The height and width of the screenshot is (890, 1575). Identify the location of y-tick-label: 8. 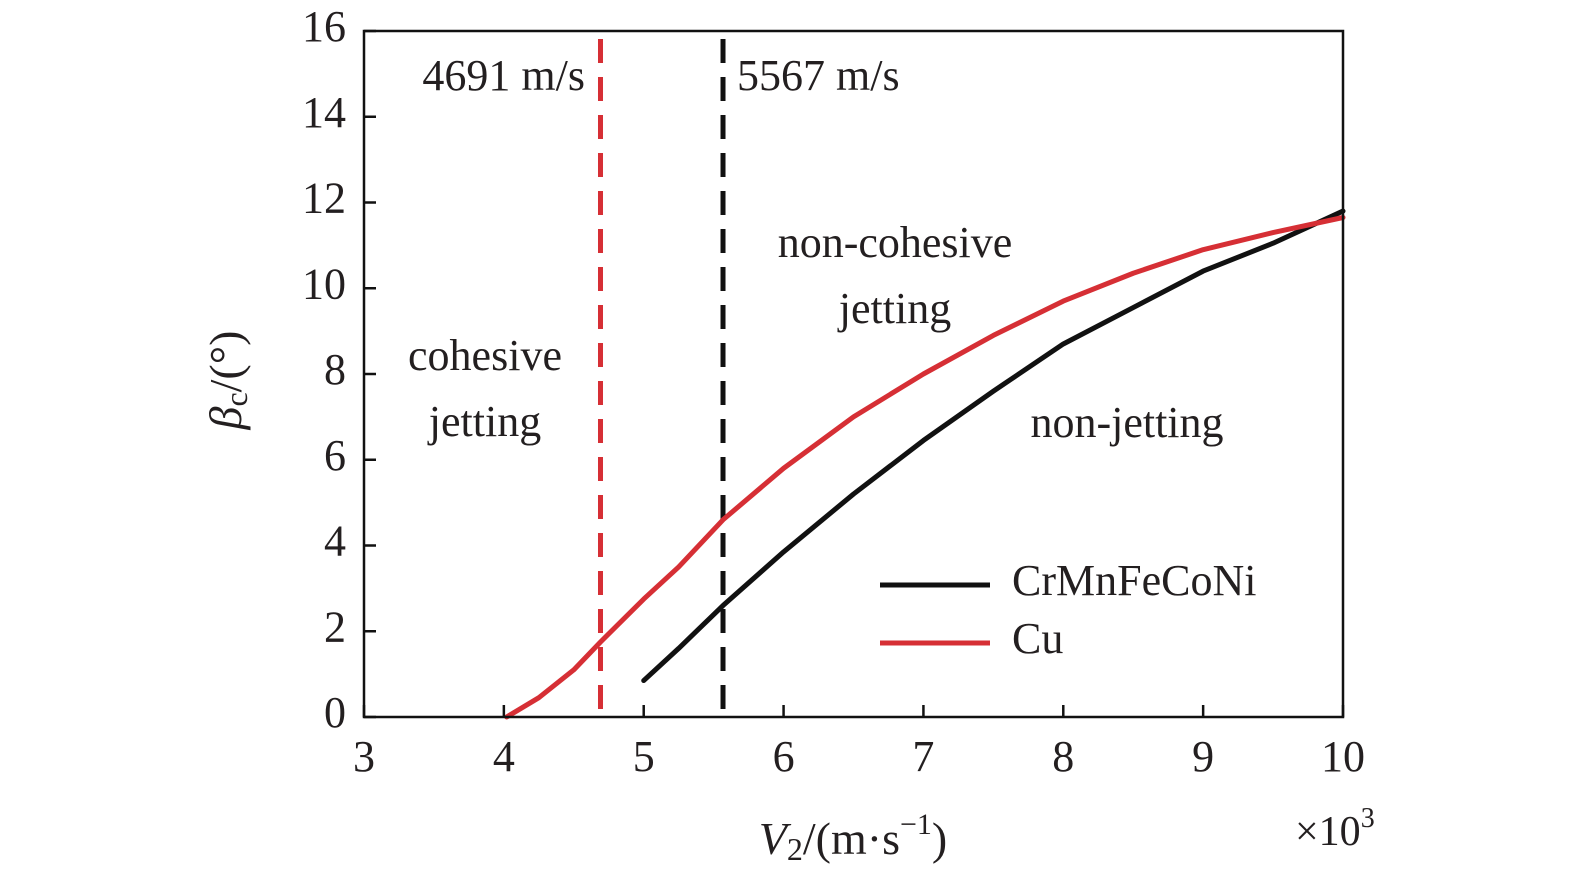
(335, 369).